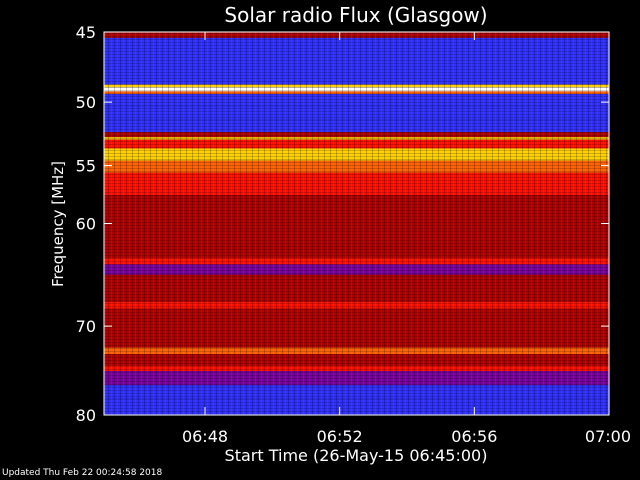 The height and width of the screenshot is (480, 640). Describe the element at coordinates (205, 436) in the screenshot. I see `x-tick-label-0: 06:48` at that location.